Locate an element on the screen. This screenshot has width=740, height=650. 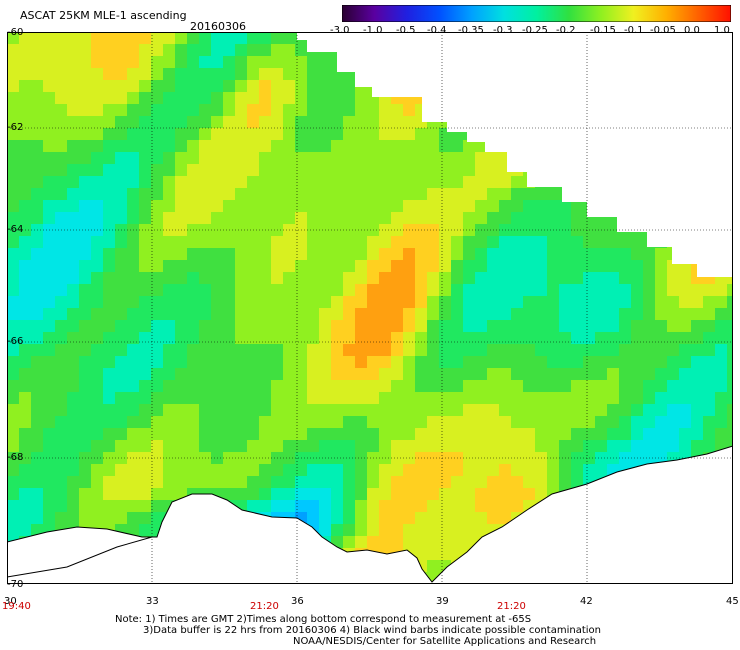
colorbar-label: -0.2 is located at coordinates (566, 30).